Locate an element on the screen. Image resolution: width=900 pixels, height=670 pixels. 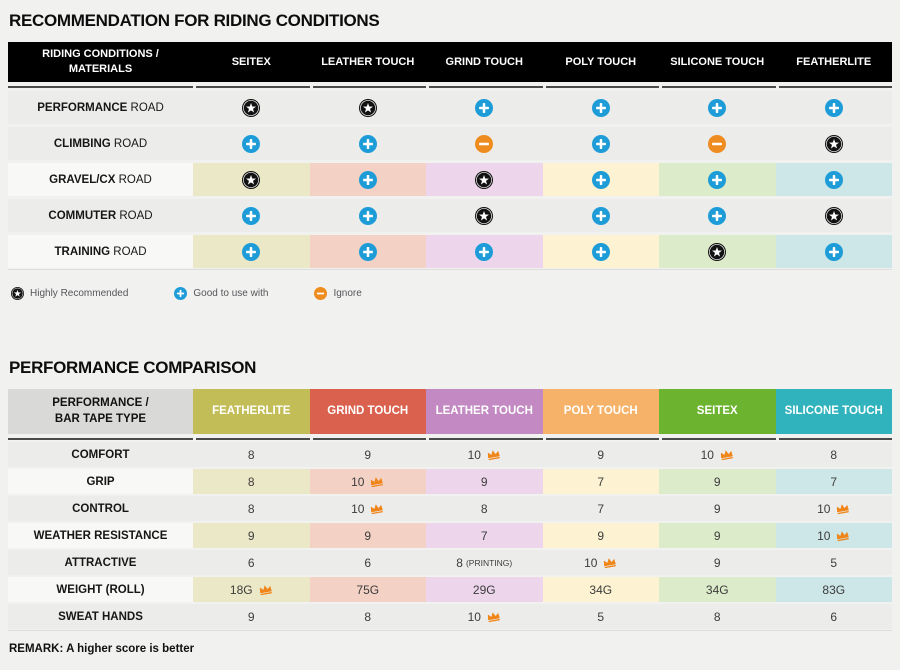
score-value: 29G is located at coordinates (484, 589).